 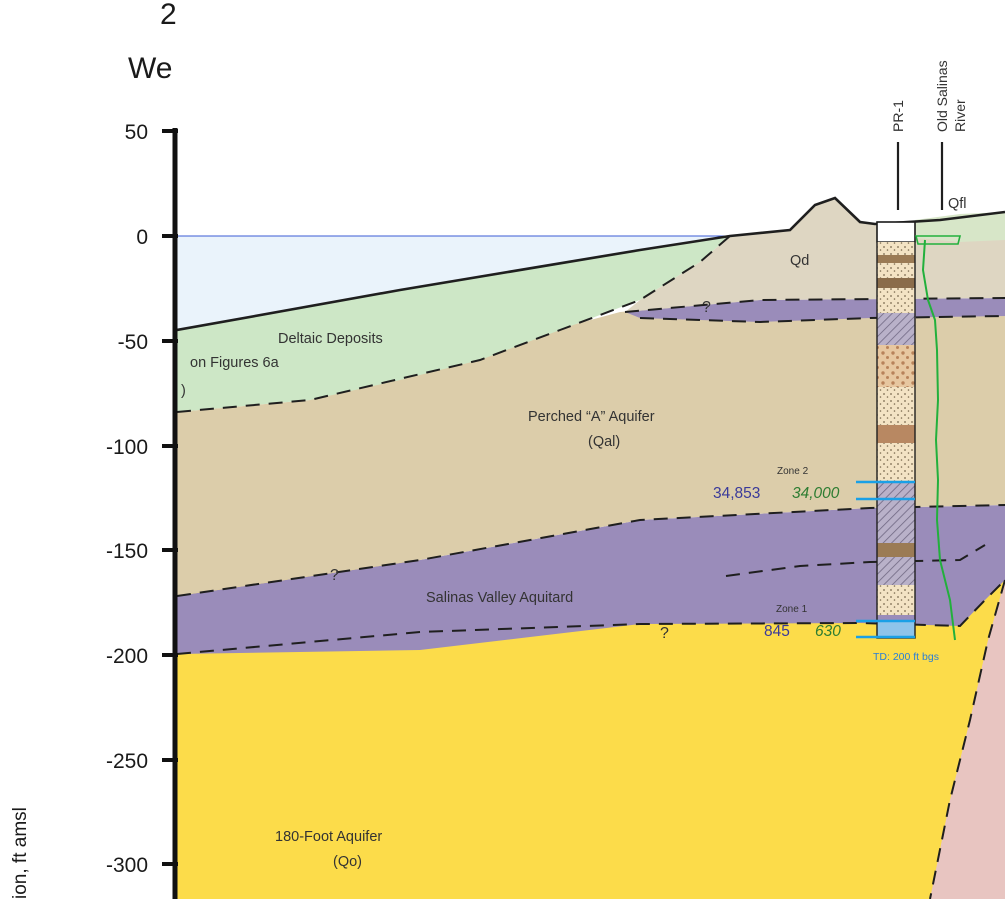 I want to click on y-tick-label-0: 0, so click(x=142, y=237).